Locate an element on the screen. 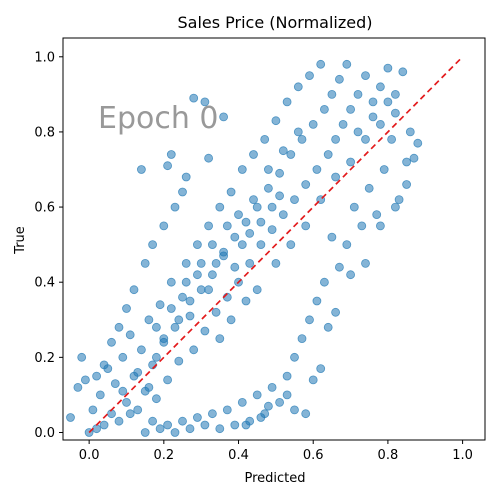  y-tick-label: 0.4 is located at coordinates (44, 283).